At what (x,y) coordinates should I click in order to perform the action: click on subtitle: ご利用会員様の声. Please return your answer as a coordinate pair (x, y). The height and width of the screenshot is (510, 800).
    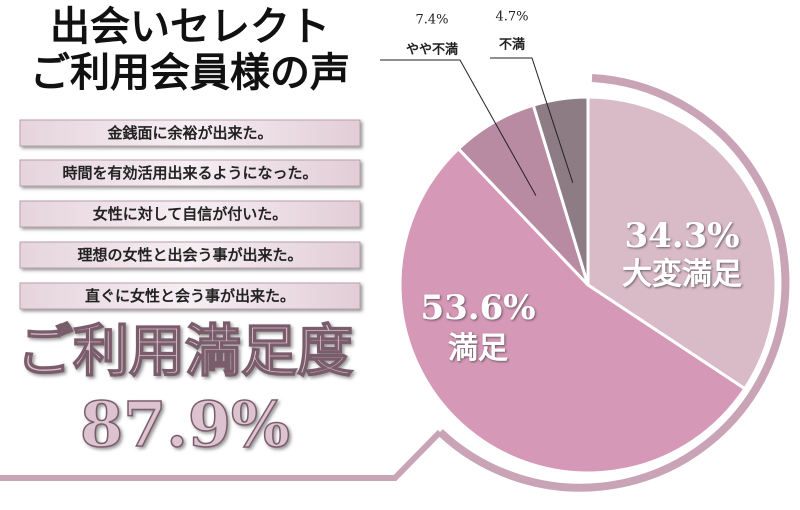
    Looking at the image, I should click on (190, 72).